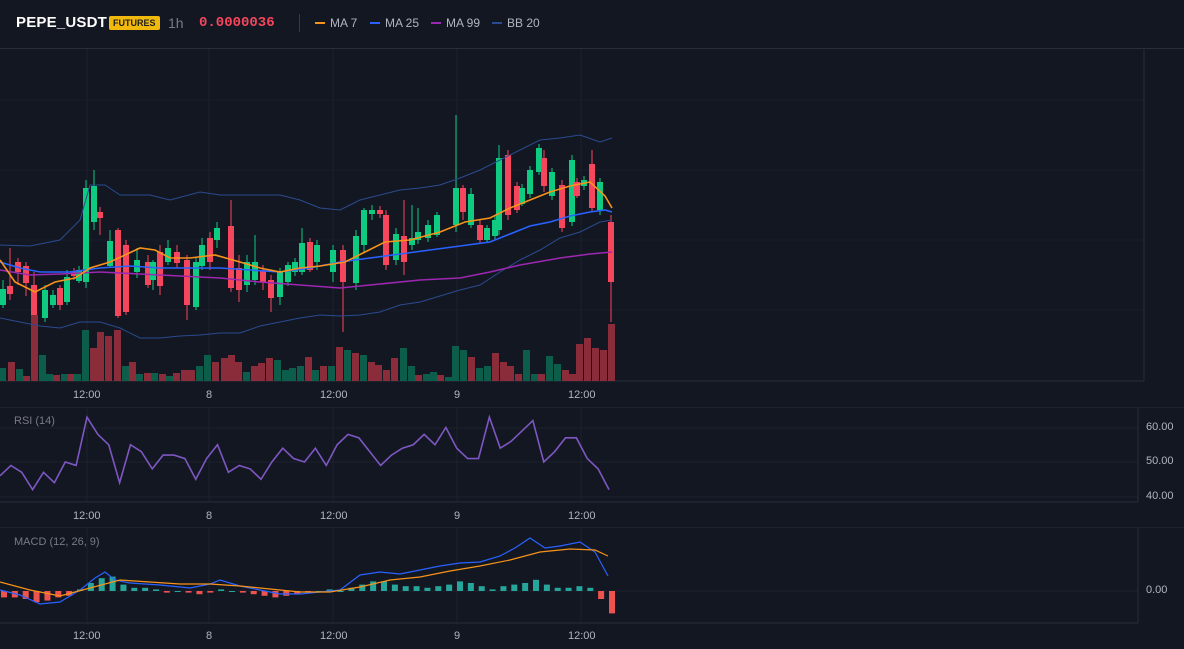  Describe the element at coordinates (1160, 427) in the screenshot. I see `rsi-tick: 60.00` at that location.